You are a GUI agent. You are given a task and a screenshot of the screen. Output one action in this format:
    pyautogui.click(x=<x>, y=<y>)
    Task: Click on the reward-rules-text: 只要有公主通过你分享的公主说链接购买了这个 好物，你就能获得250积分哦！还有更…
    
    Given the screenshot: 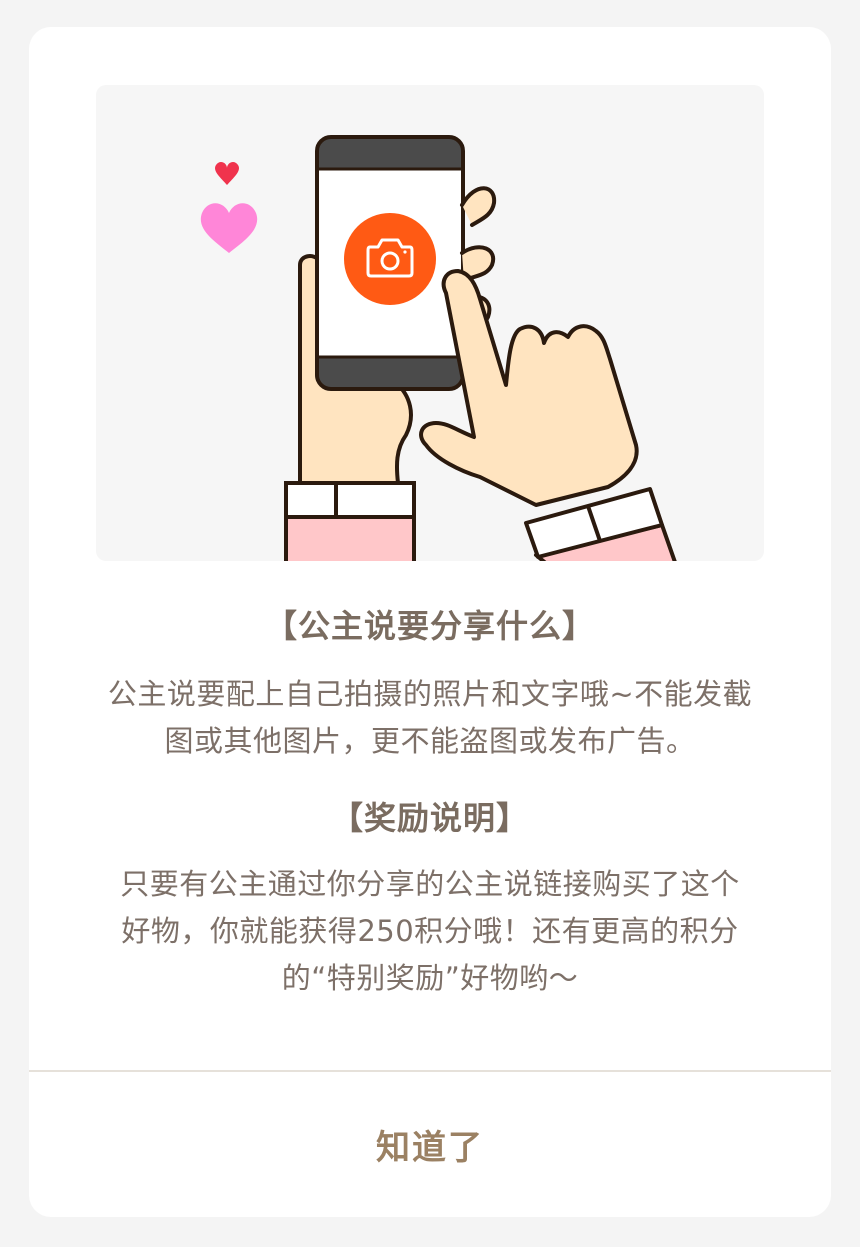 What is the action you would take?
    pyautogui.click(x=430, y=931)
    